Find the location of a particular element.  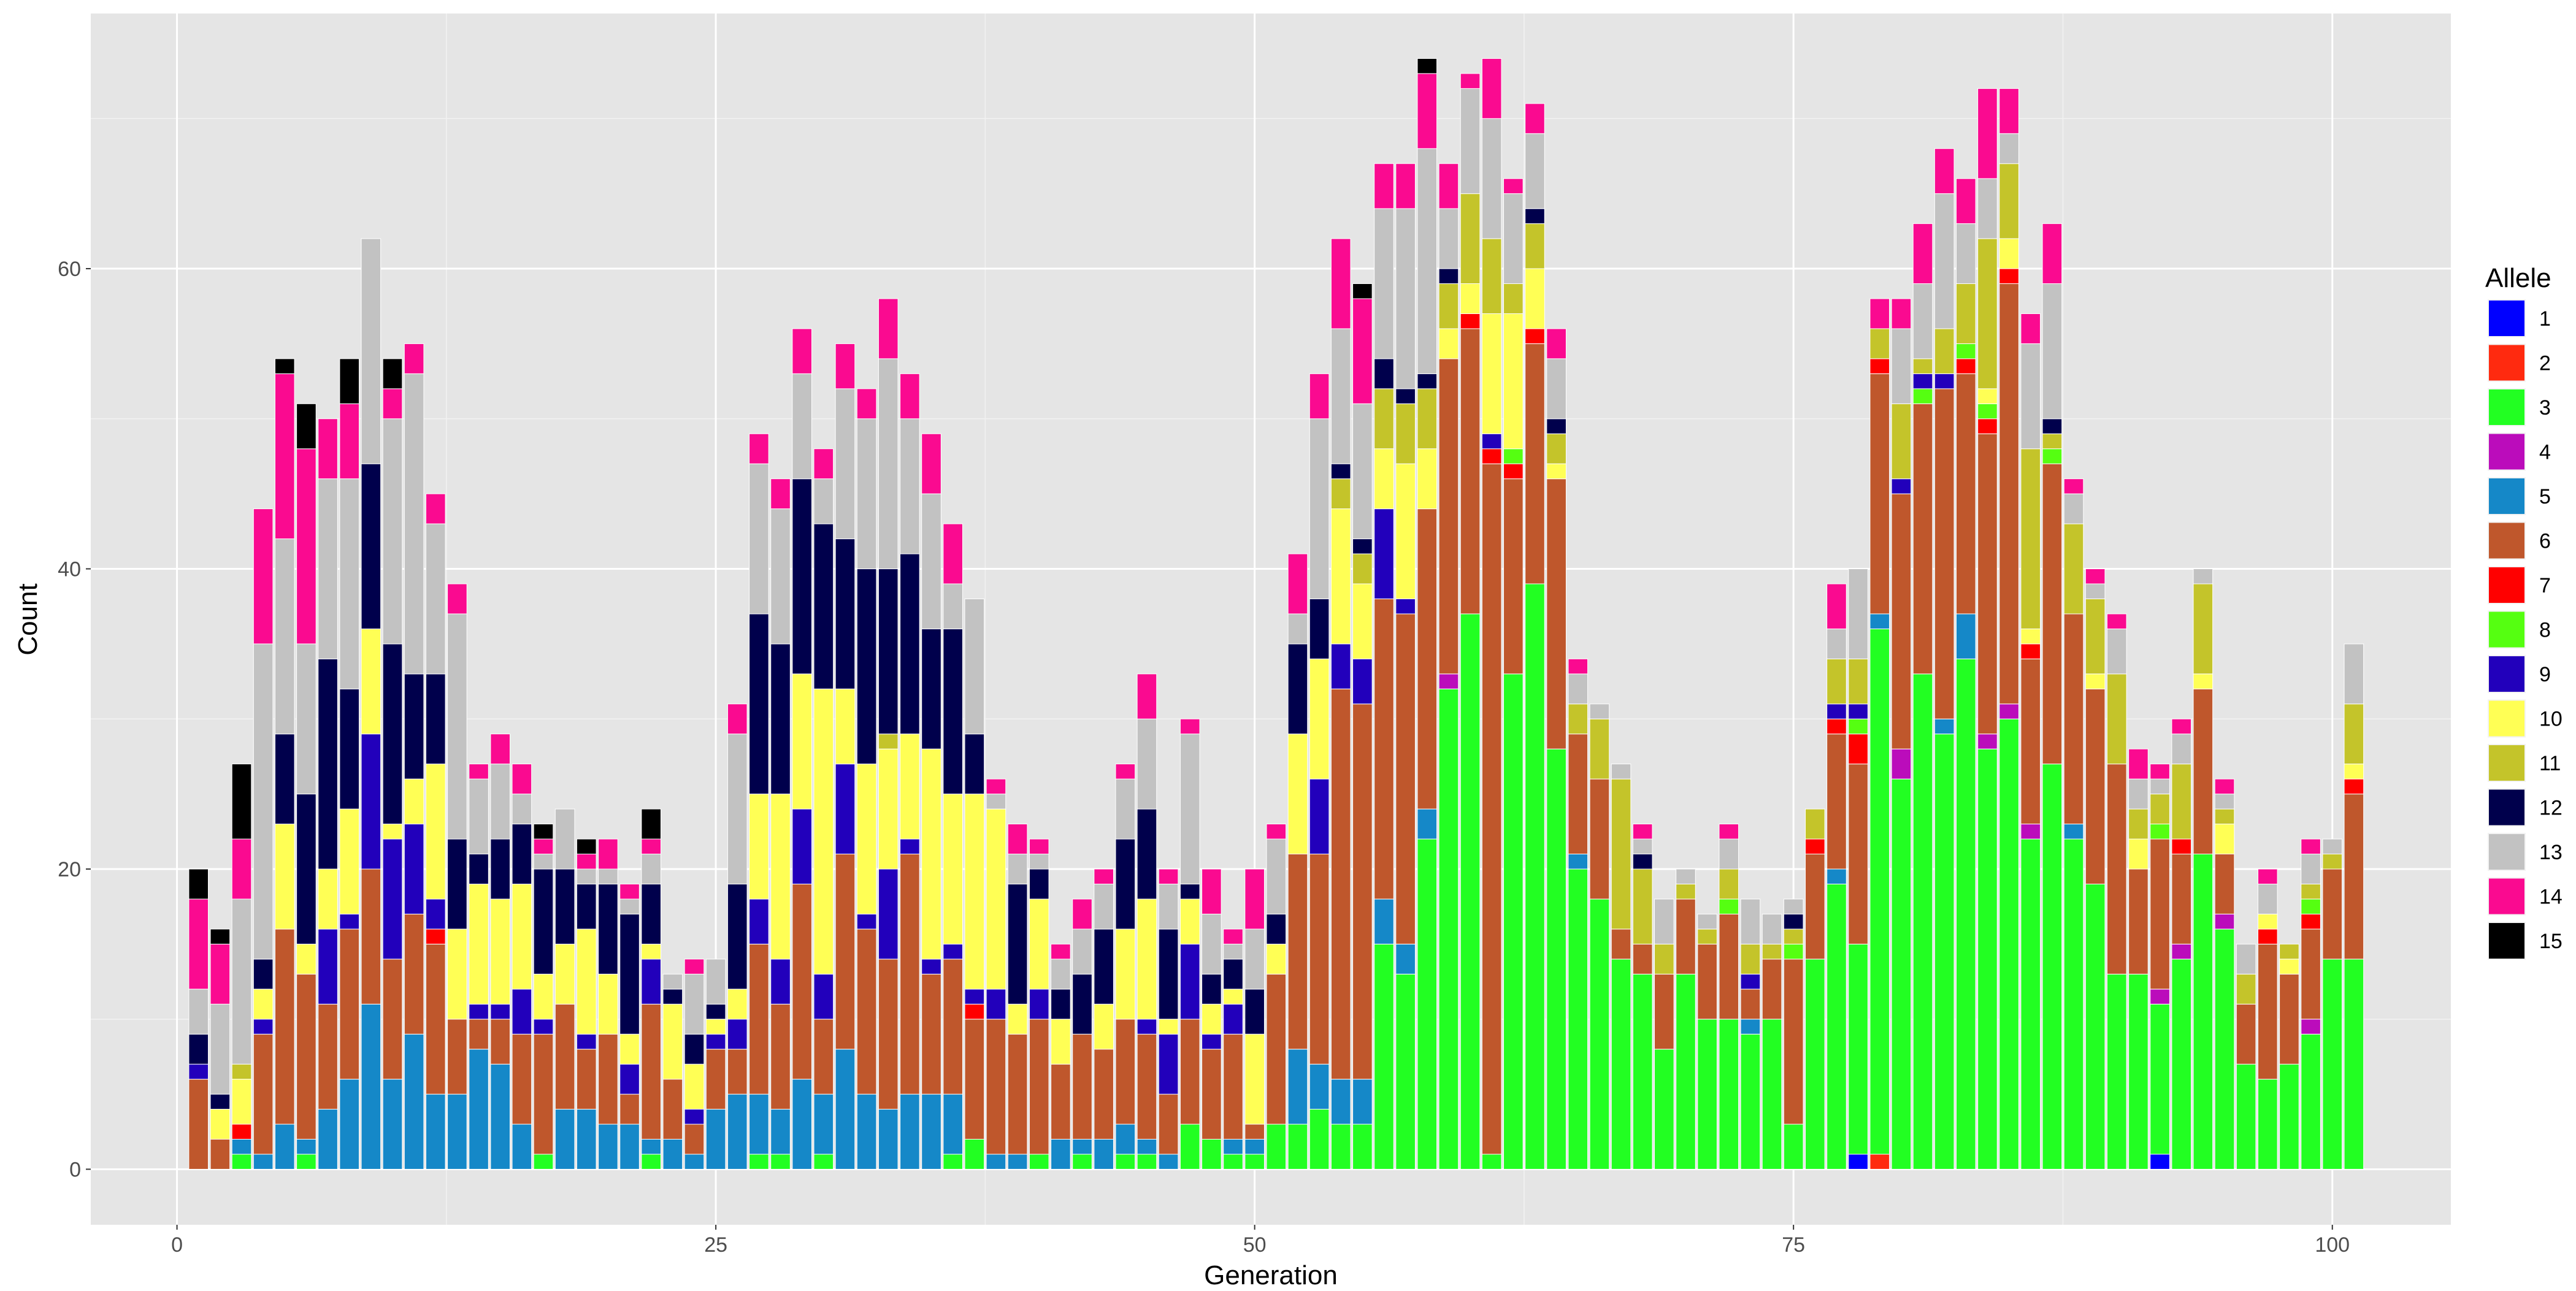

legend-label: 13 is located at coordinates (2551, 852).